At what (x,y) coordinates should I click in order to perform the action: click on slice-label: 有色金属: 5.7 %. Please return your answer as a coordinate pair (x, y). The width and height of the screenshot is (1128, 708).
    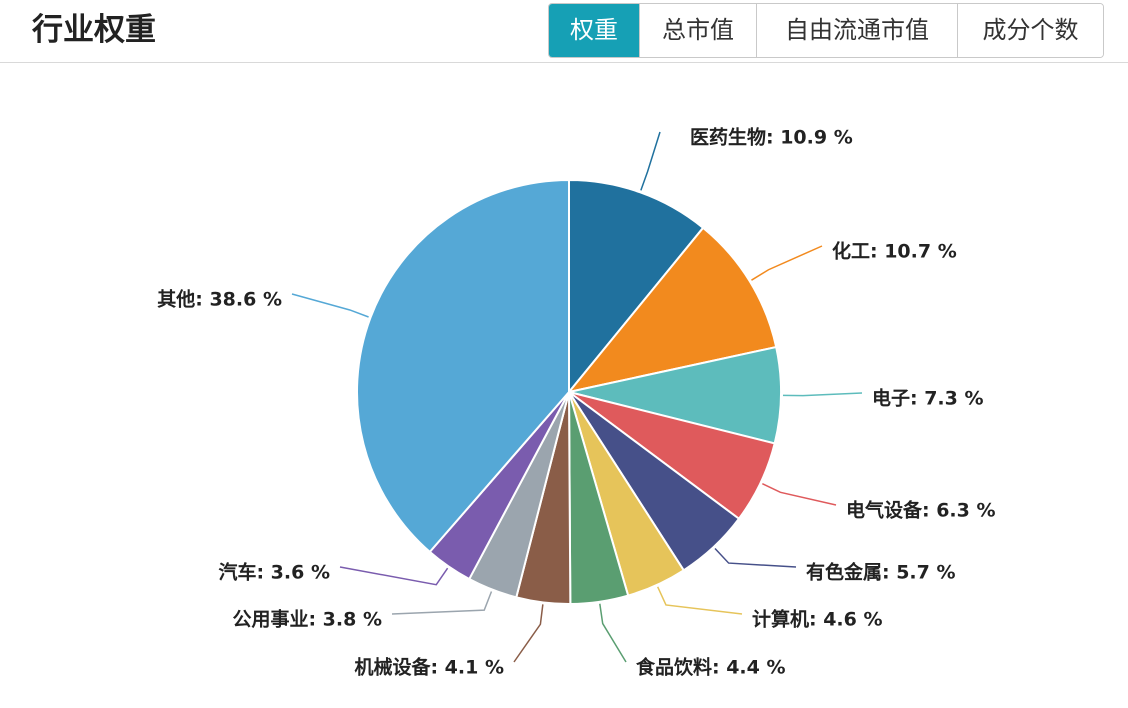
    Looking at the image, I should click on (881, 572).